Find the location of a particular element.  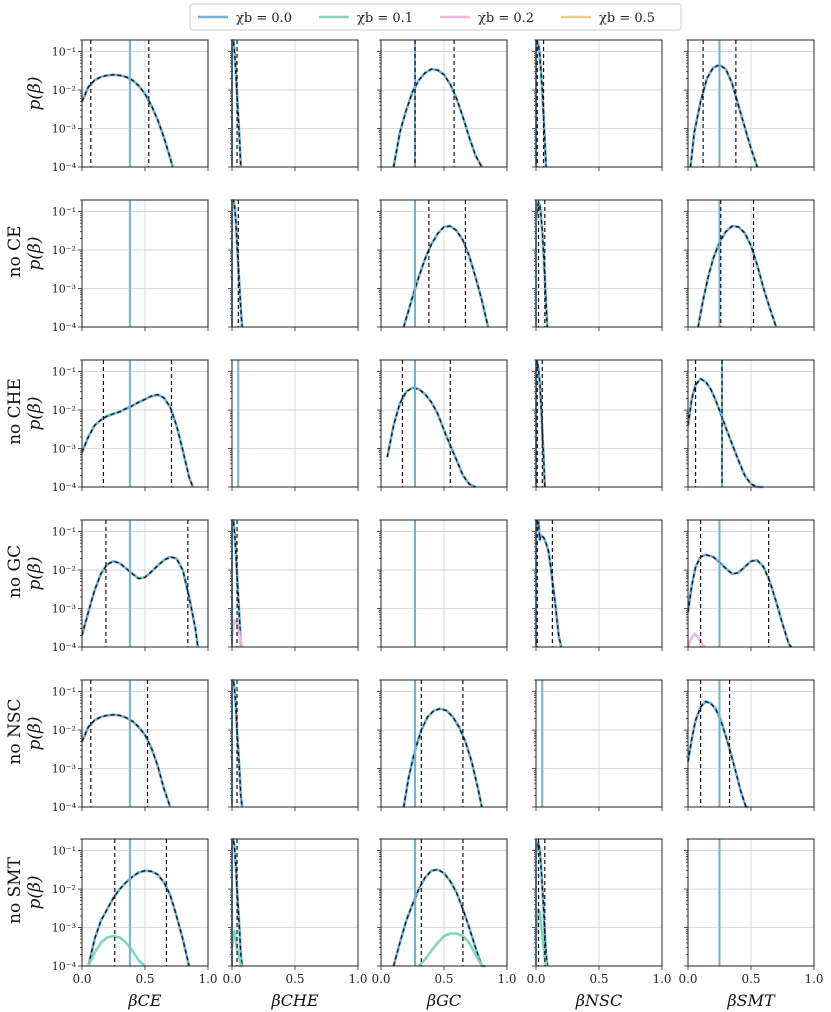

panel-r5-c1: 0.0 0.5 1.0 βCHE is located at coordinates (295, 923).